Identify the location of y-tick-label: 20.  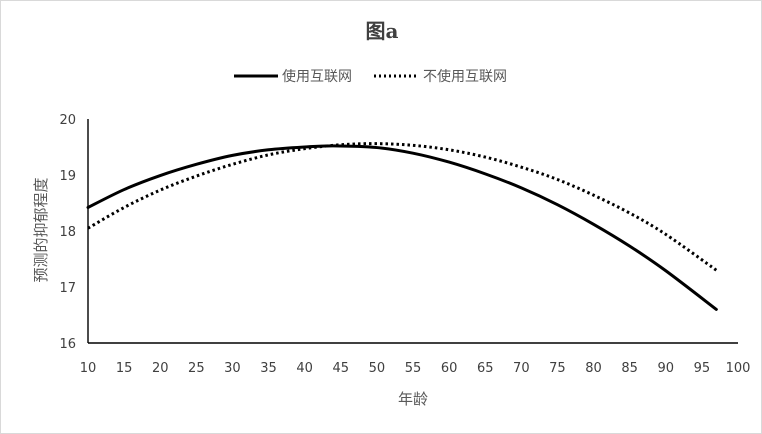
(67, 120).